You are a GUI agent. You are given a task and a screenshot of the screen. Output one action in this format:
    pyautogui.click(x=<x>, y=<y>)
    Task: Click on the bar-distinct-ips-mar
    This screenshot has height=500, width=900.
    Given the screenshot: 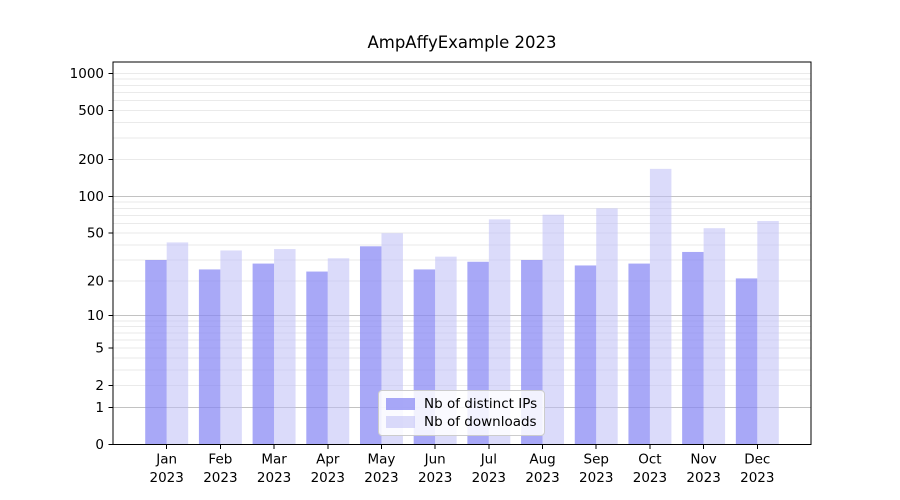 What is the action you would take?
    pyautogui.click(x=263, y=354)
    